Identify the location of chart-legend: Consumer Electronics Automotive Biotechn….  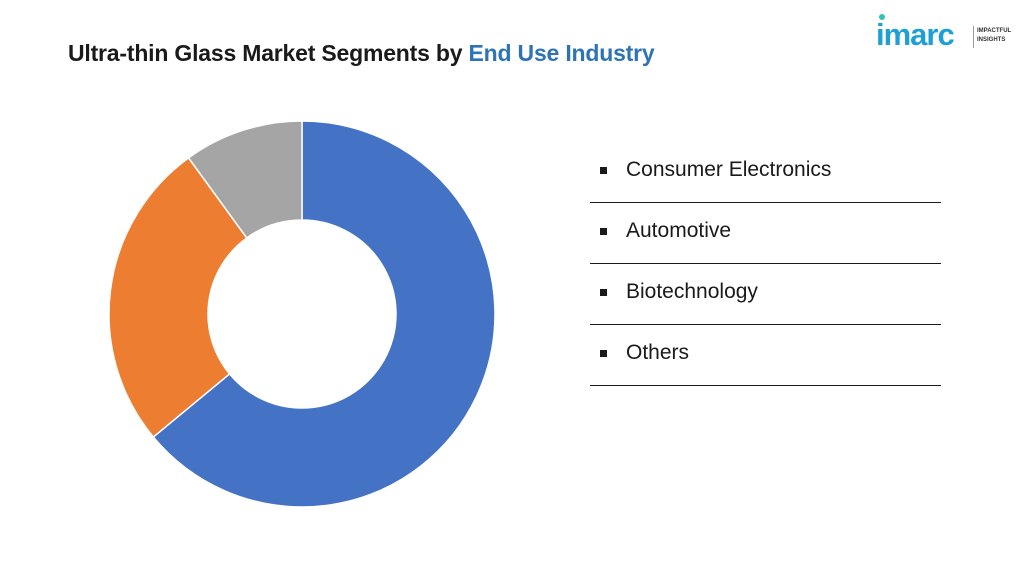
(765, 264).